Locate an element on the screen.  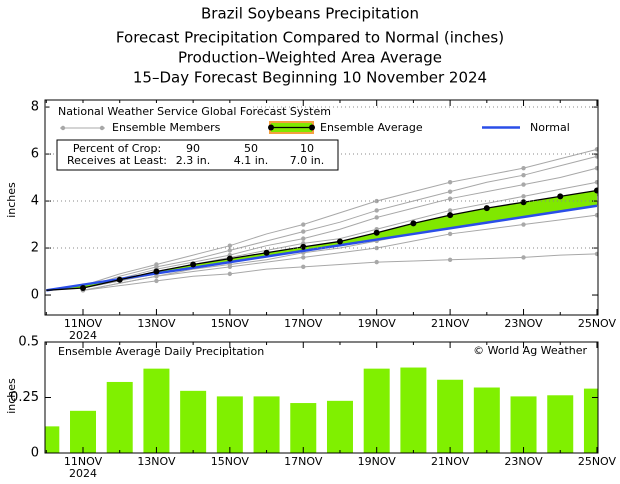
legend-label: Ensemble Average is located at coordinates (371, 127).